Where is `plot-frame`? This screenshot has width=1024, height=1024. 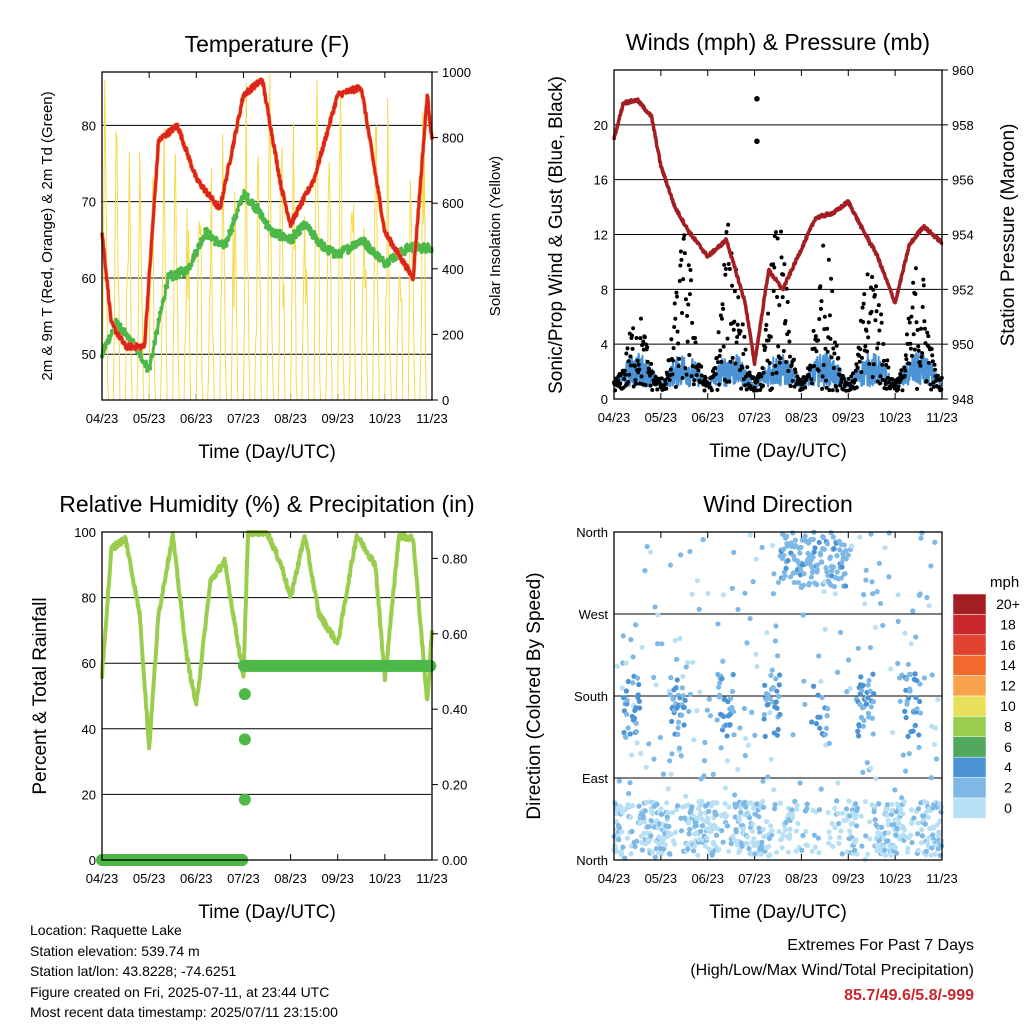 plot-frame is located at coordinates (267, 236).